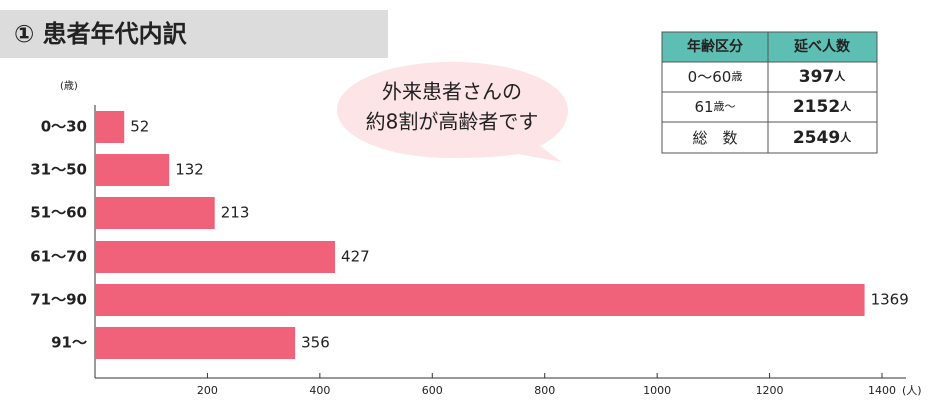 This screenshot has width=936, height=415. What do you see at coordinates (769, 47) in the screenshot?
I see `table-header` at bounding box center [769, 47].